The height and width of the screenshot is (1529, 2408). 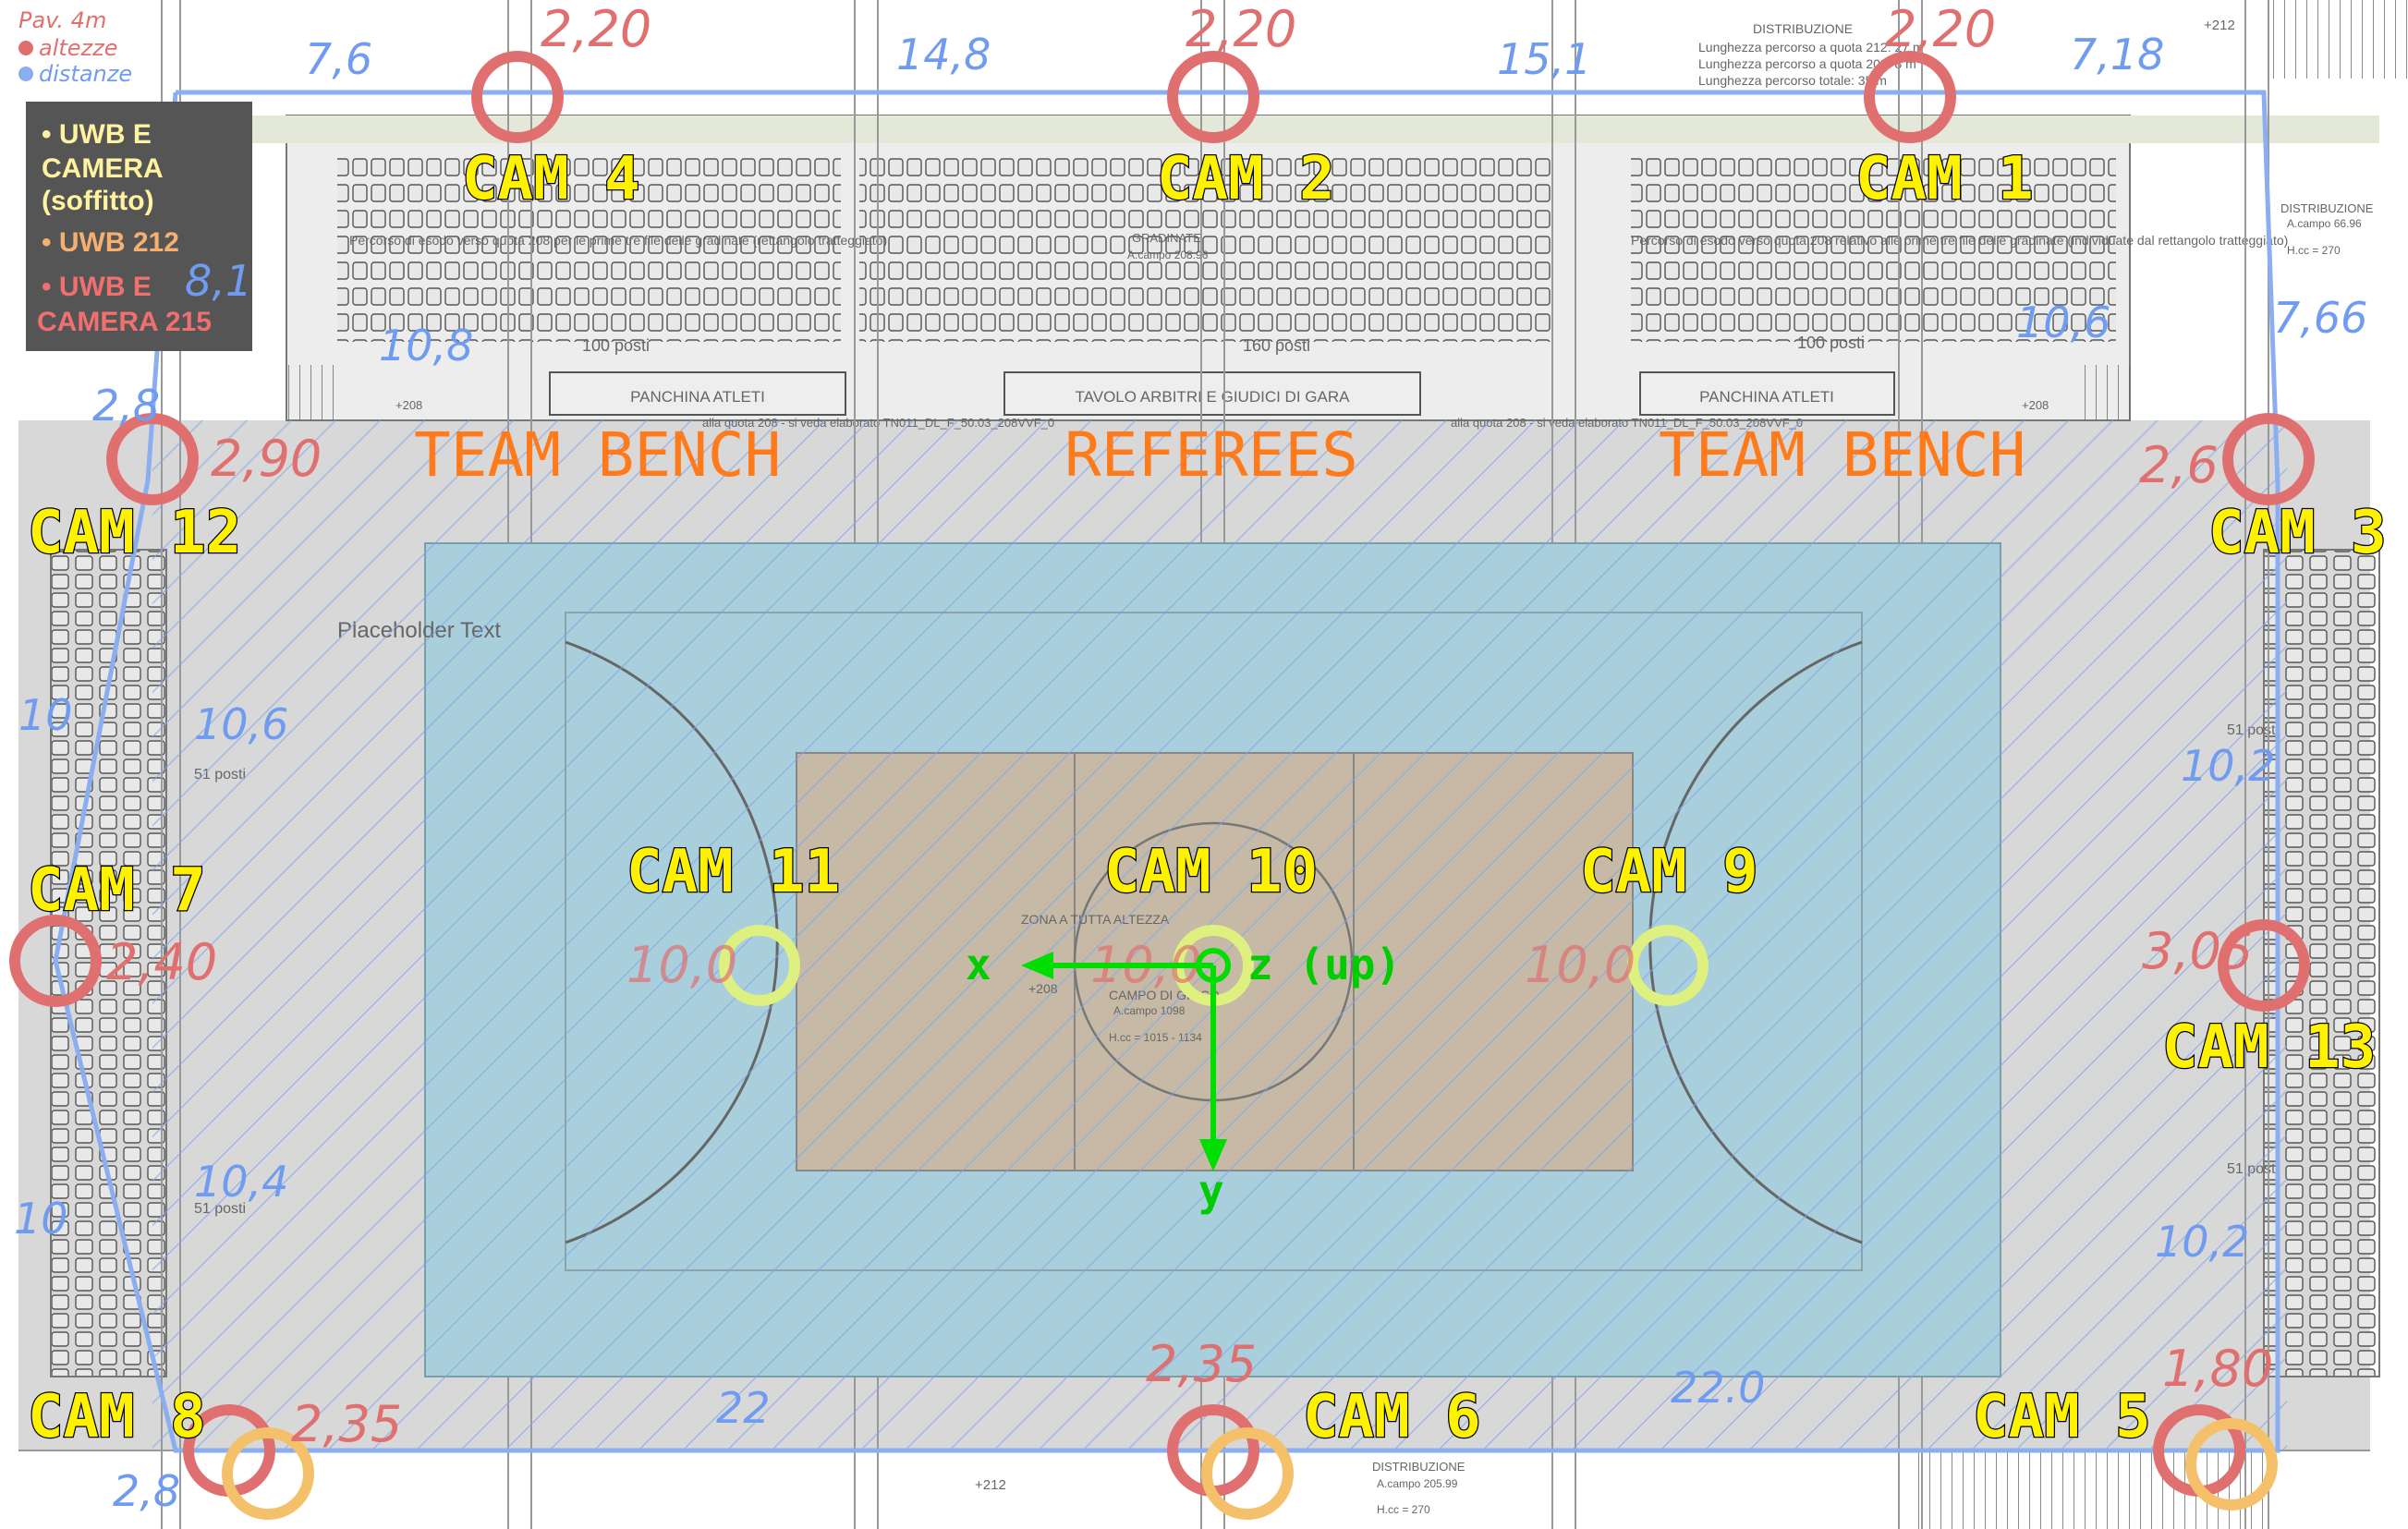 What do you see at coordinates (1803, 28) in the screenshot?
I see `distribution-top: DISTRIBUZIONE` at bounding box center [1803, 28].